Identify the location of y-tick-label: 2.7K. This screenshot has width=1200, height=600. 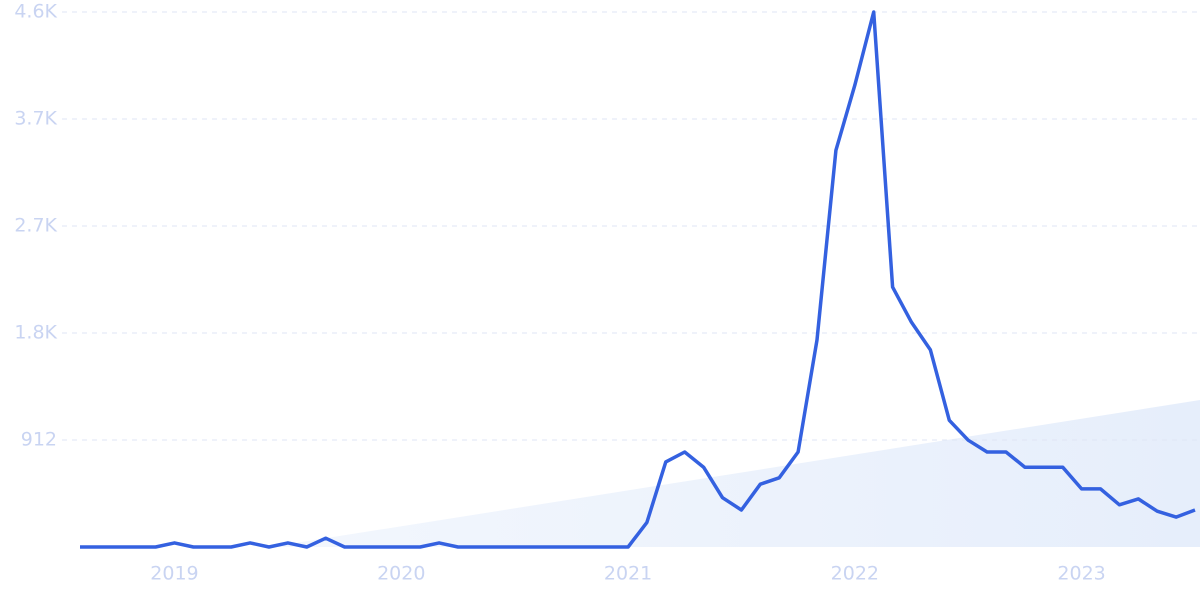
(35, 226).